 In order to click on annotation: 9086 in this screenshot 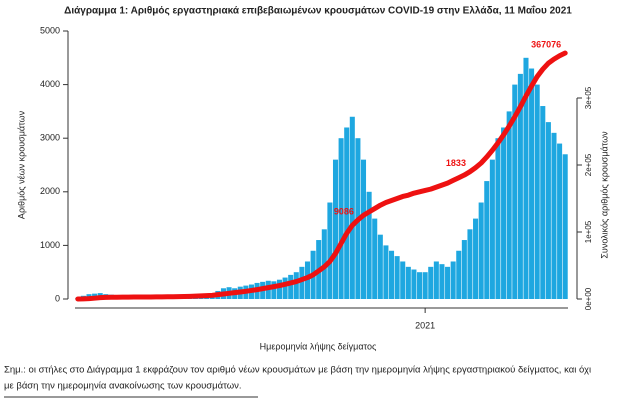, I will do `click(344, 211)`.